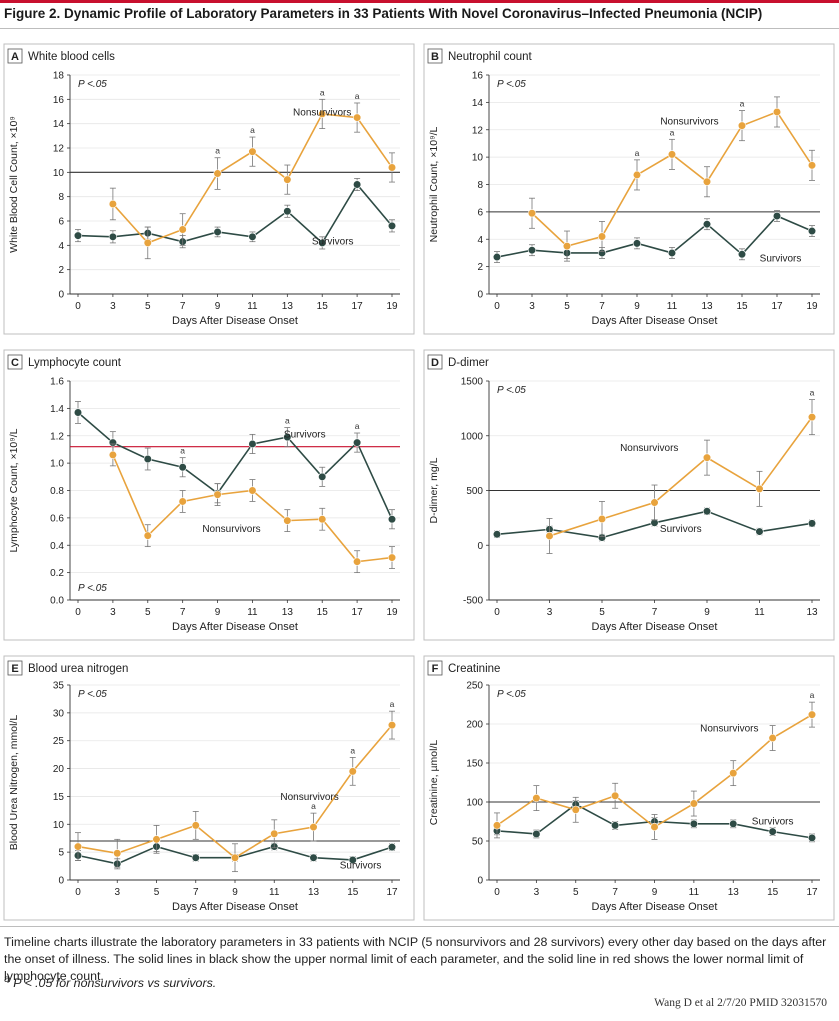 Image resolution: width=839 pixels, height=1021 pixels. What do you see at coordinates (473, 601) in the screenshot?
I see `y-tick-label: -500` at bounding box center [473, 601].